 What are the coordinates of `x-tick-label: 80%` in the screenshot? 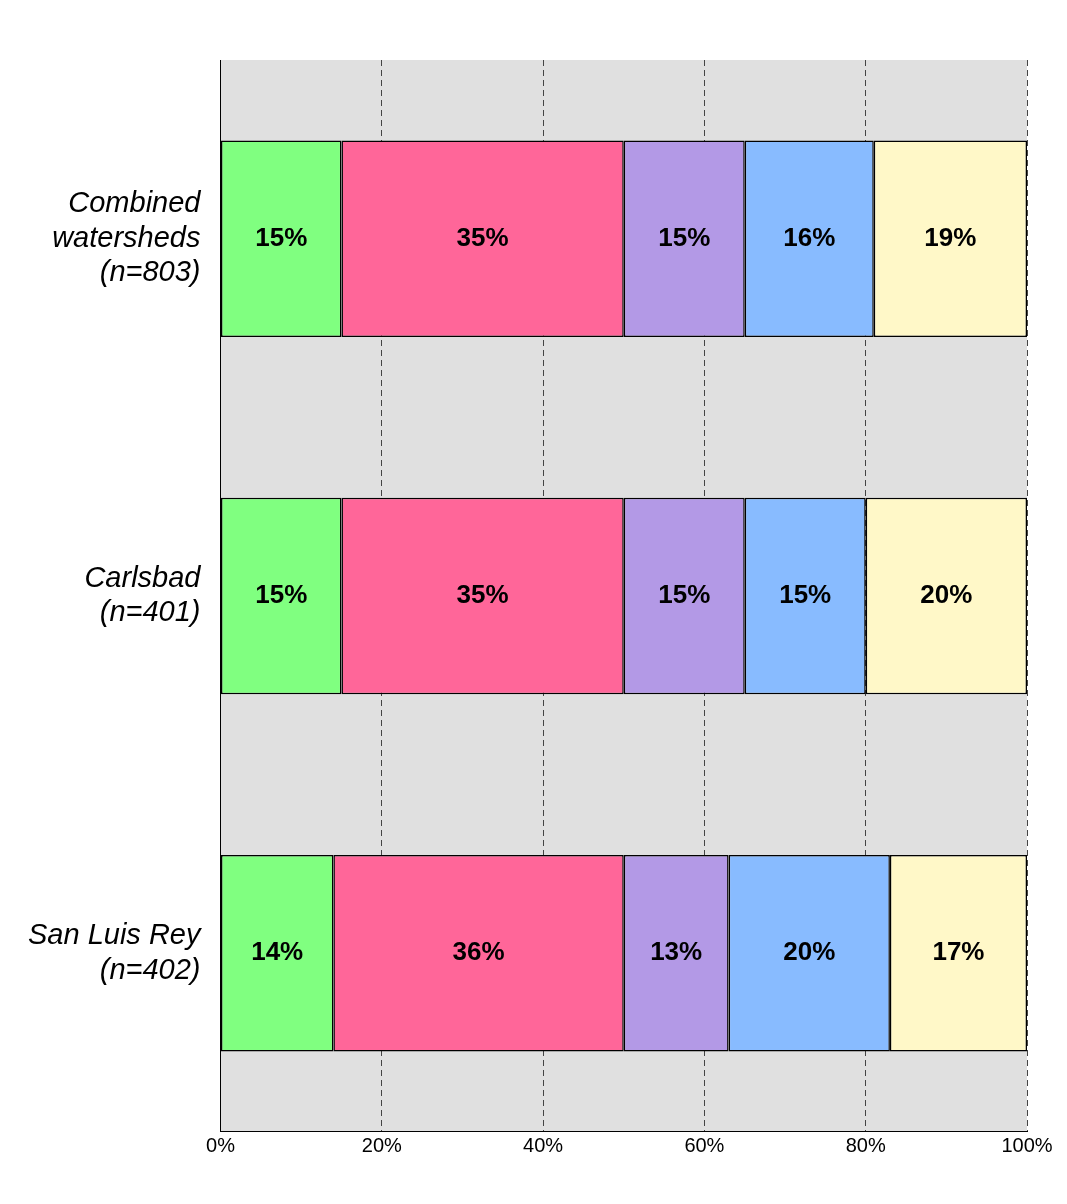 It's located at (865, 1145).